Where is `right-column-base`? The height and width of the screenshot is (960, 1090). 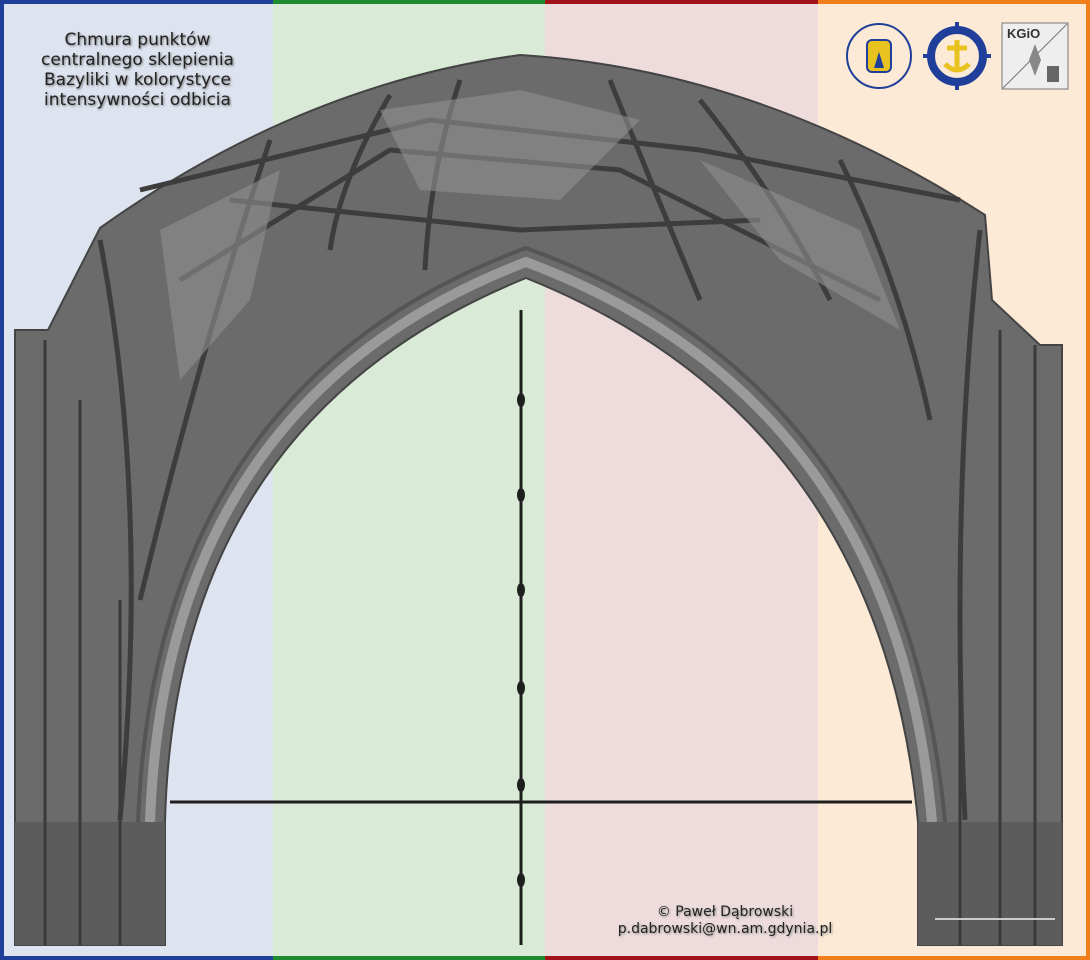 right-column-base is located at coordinates (990, 883).